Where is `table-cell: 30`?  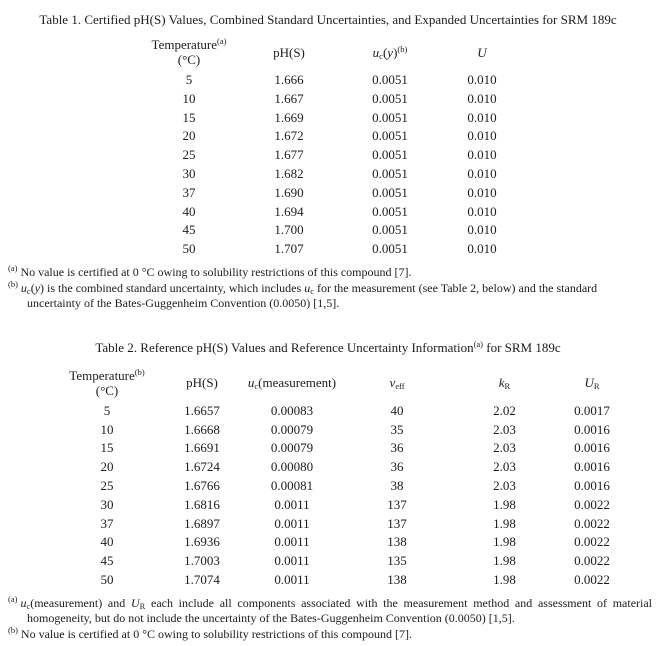
table-cell: 30 is located at coordinates (107, 504).